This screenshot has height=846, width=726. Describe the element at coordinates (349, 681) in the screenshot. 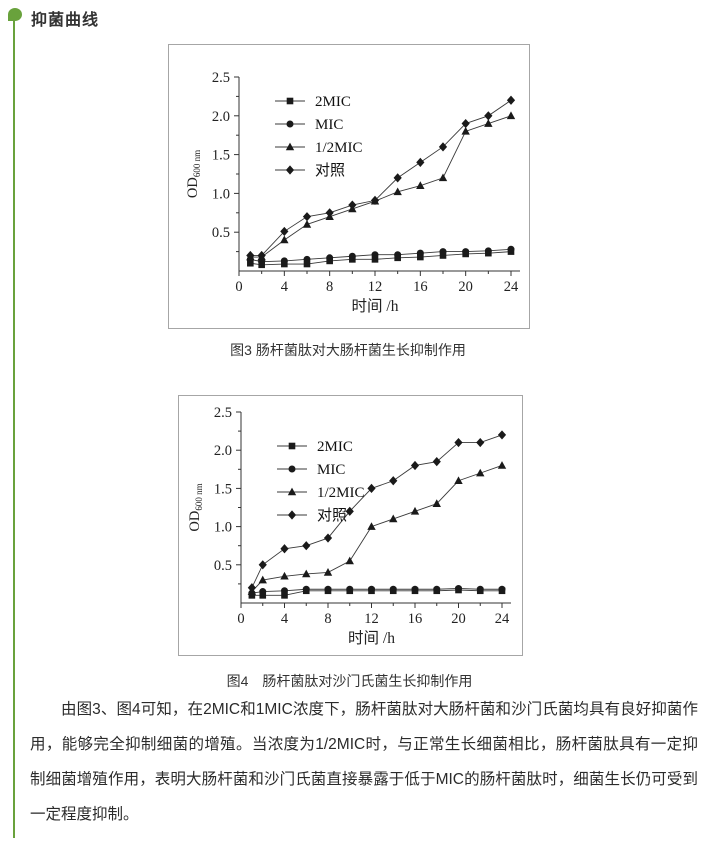

I see `figure-4-caption: 图4 肠杆菌肽对沙门氏菌生长抑制作用` at that location.